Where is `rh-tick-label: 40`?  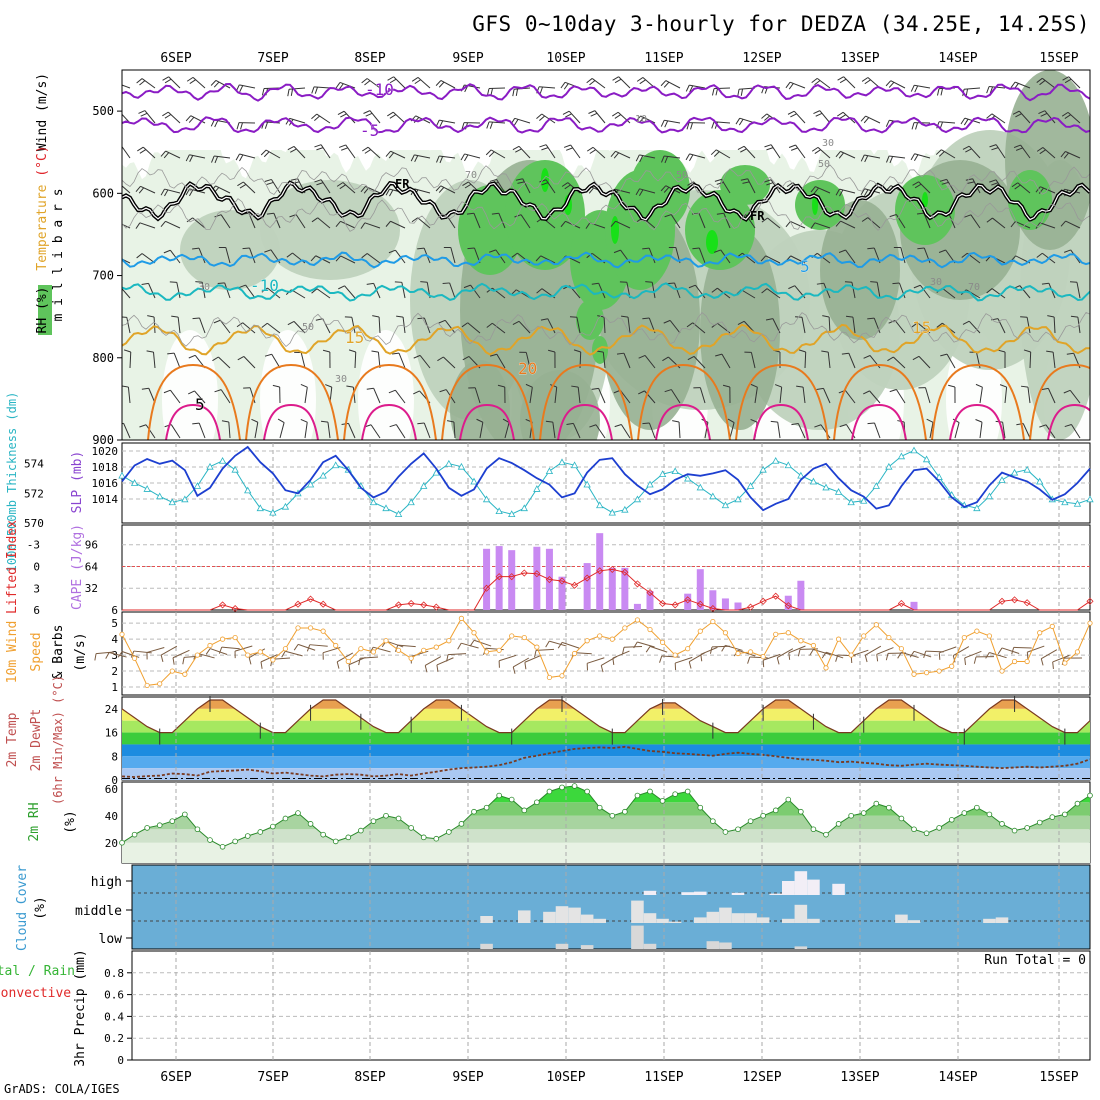
rh-tick-label: 40 is located at coordinates (111, 816).